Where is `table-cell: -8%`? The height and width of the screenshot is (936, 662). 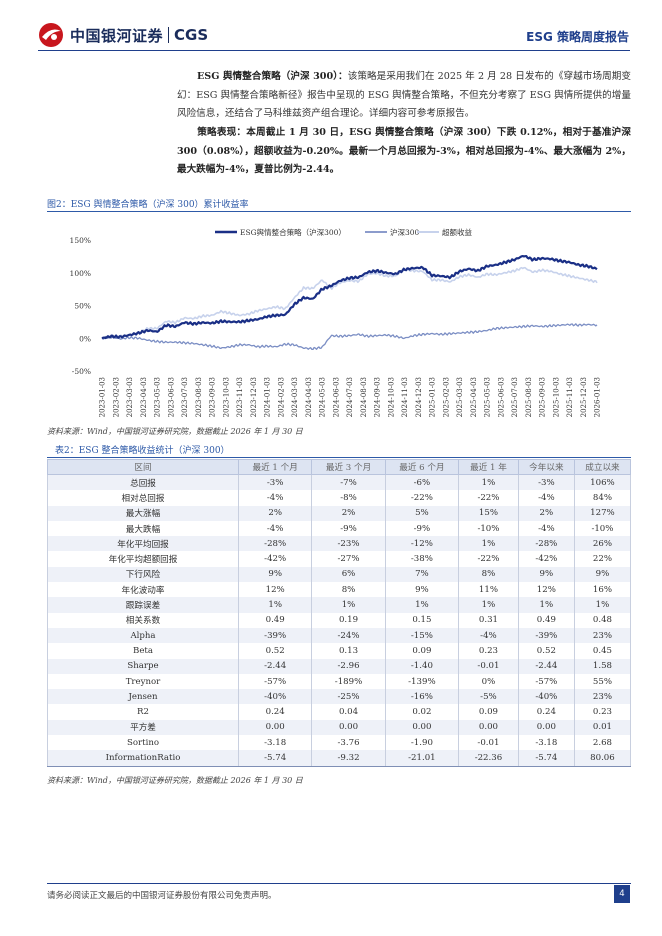 table-cell: -8% is located at coordinates (348, 498).